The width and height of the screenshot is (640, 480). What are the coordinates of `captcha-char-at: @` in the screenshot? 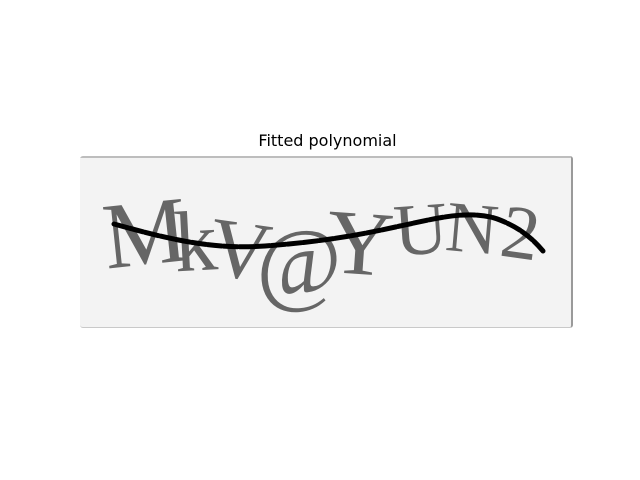 It's located at (298, 263).